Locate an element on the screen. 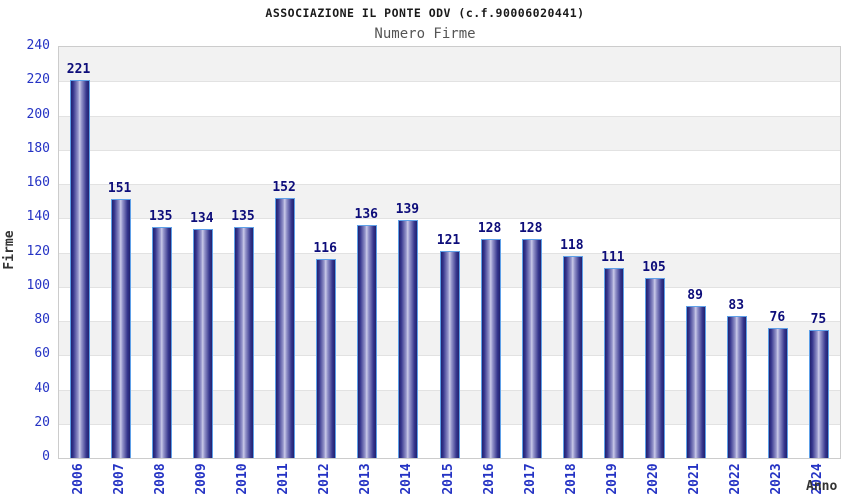  y-tick-label: 180 is located at coordinates (38, 148).